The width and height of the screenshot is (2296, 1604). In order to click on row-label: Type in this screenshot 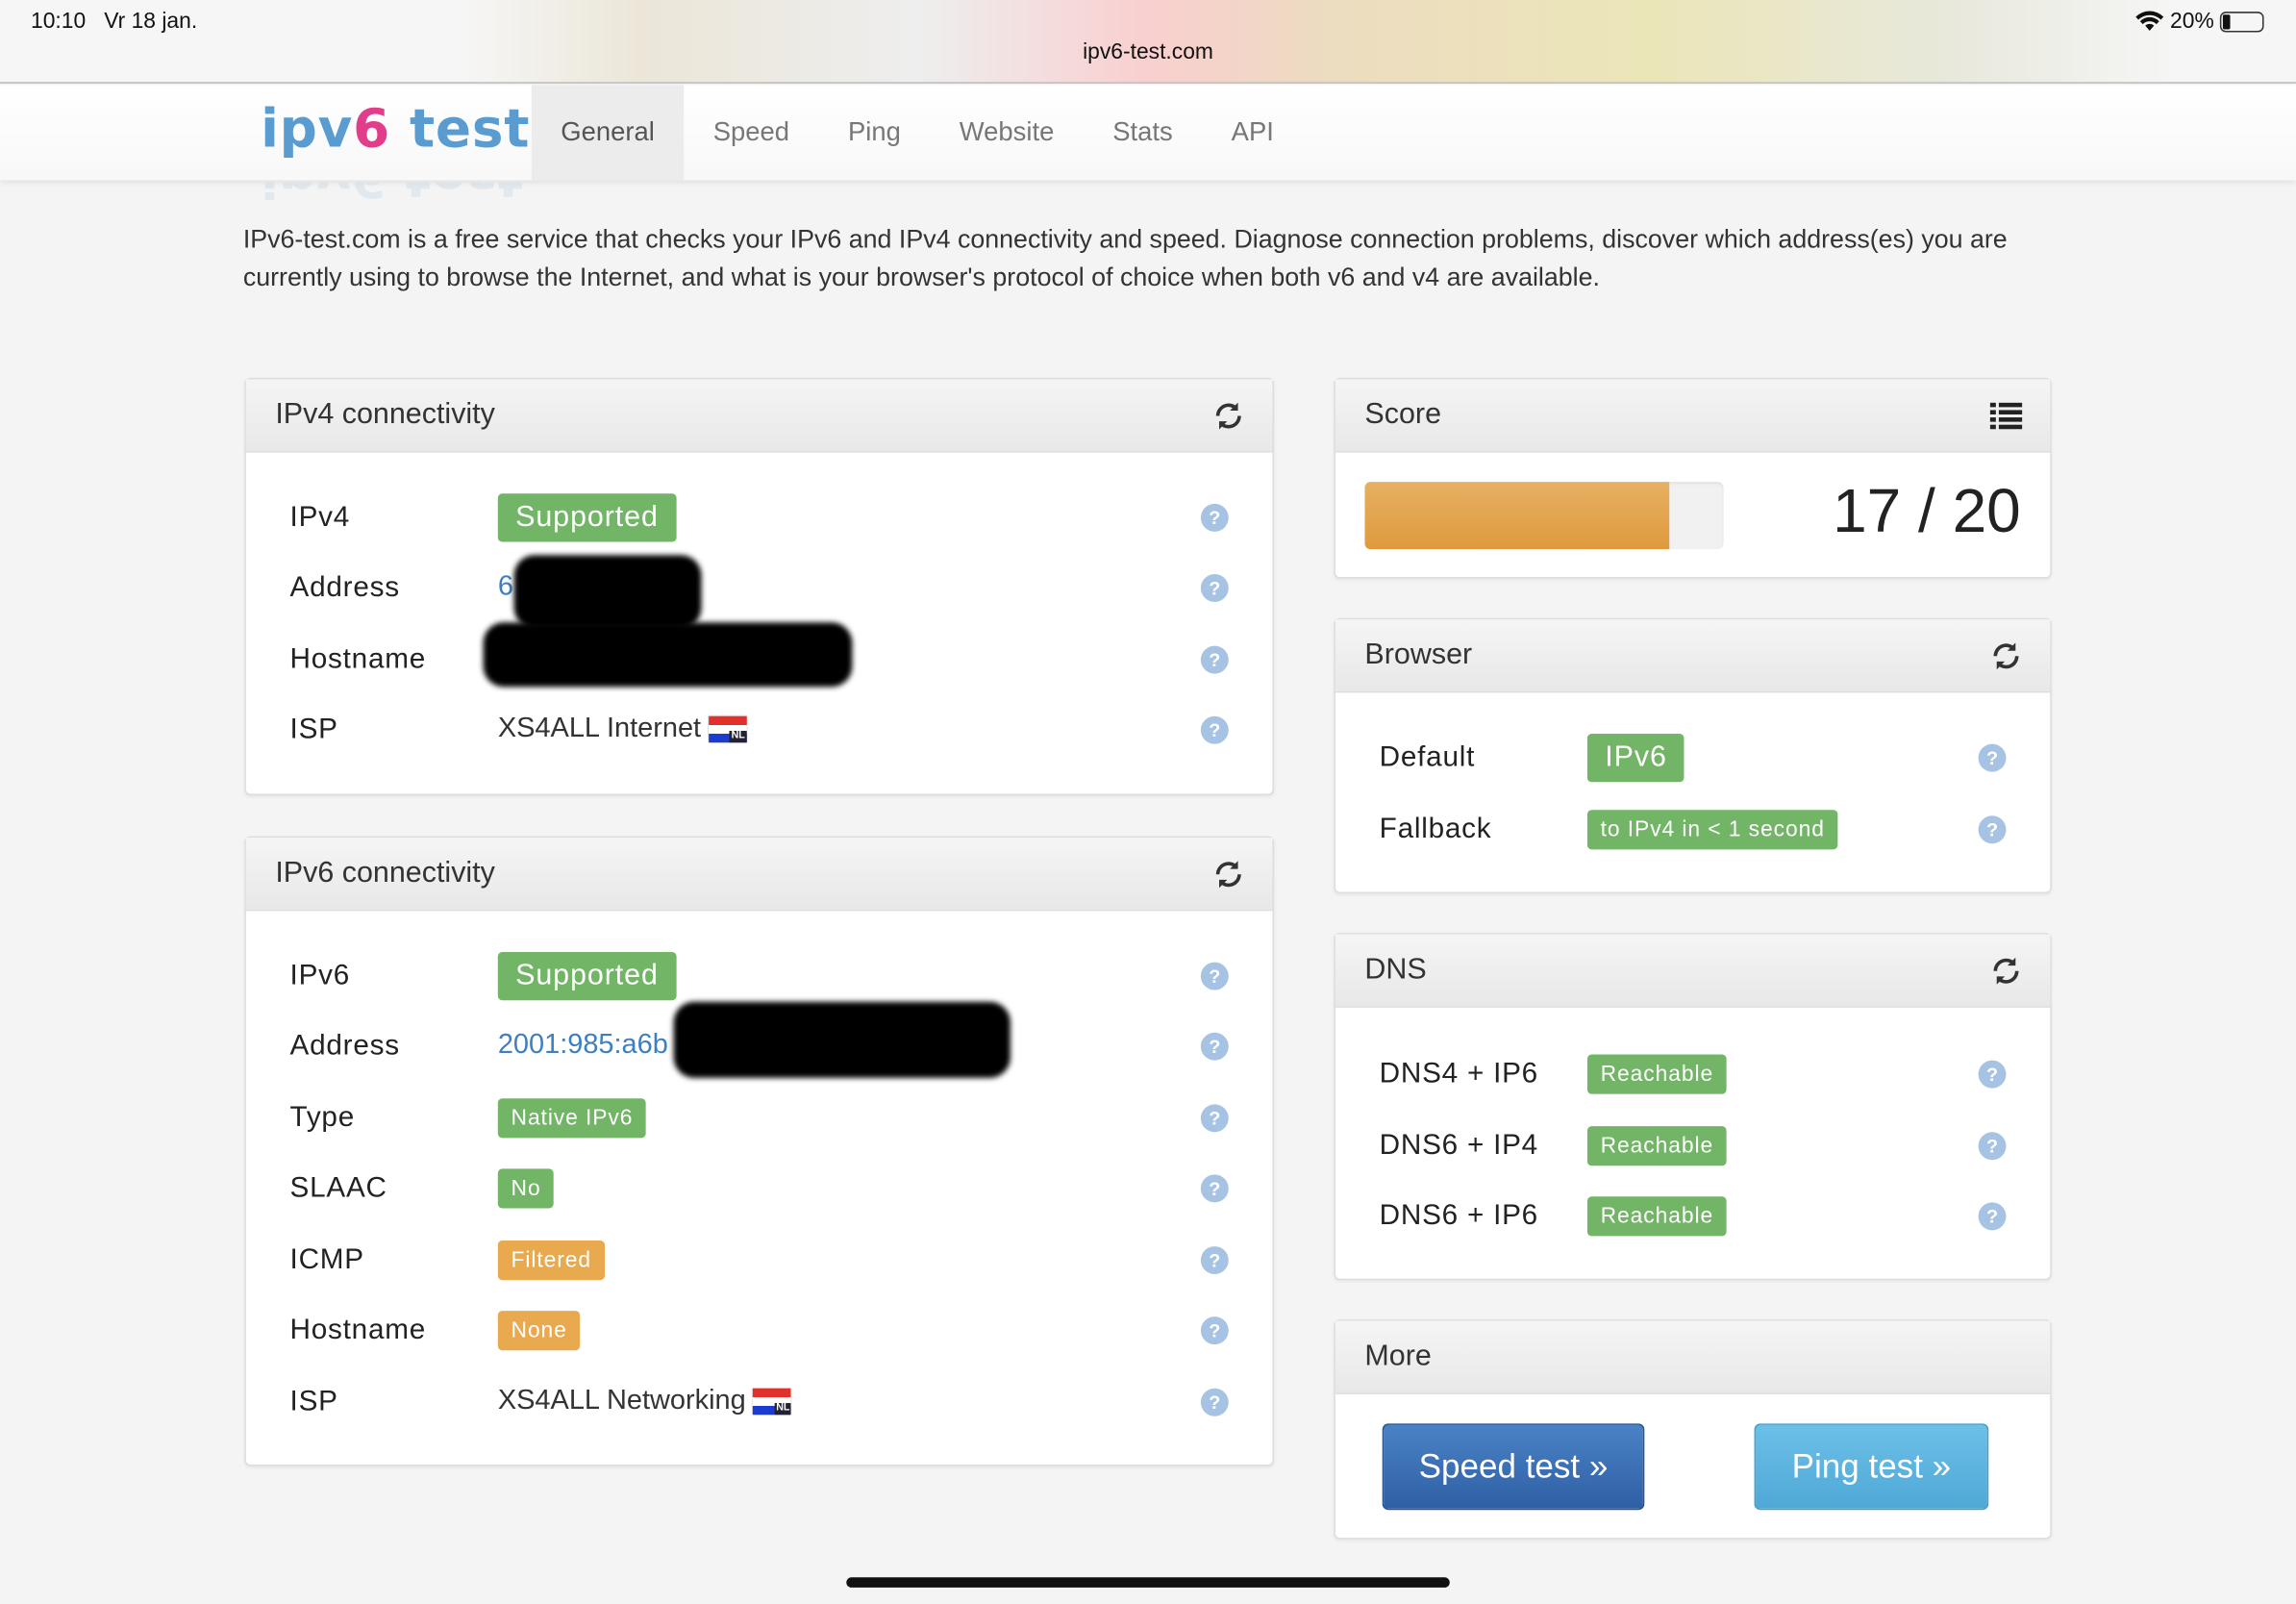, I will do `click(322, 1117)`.